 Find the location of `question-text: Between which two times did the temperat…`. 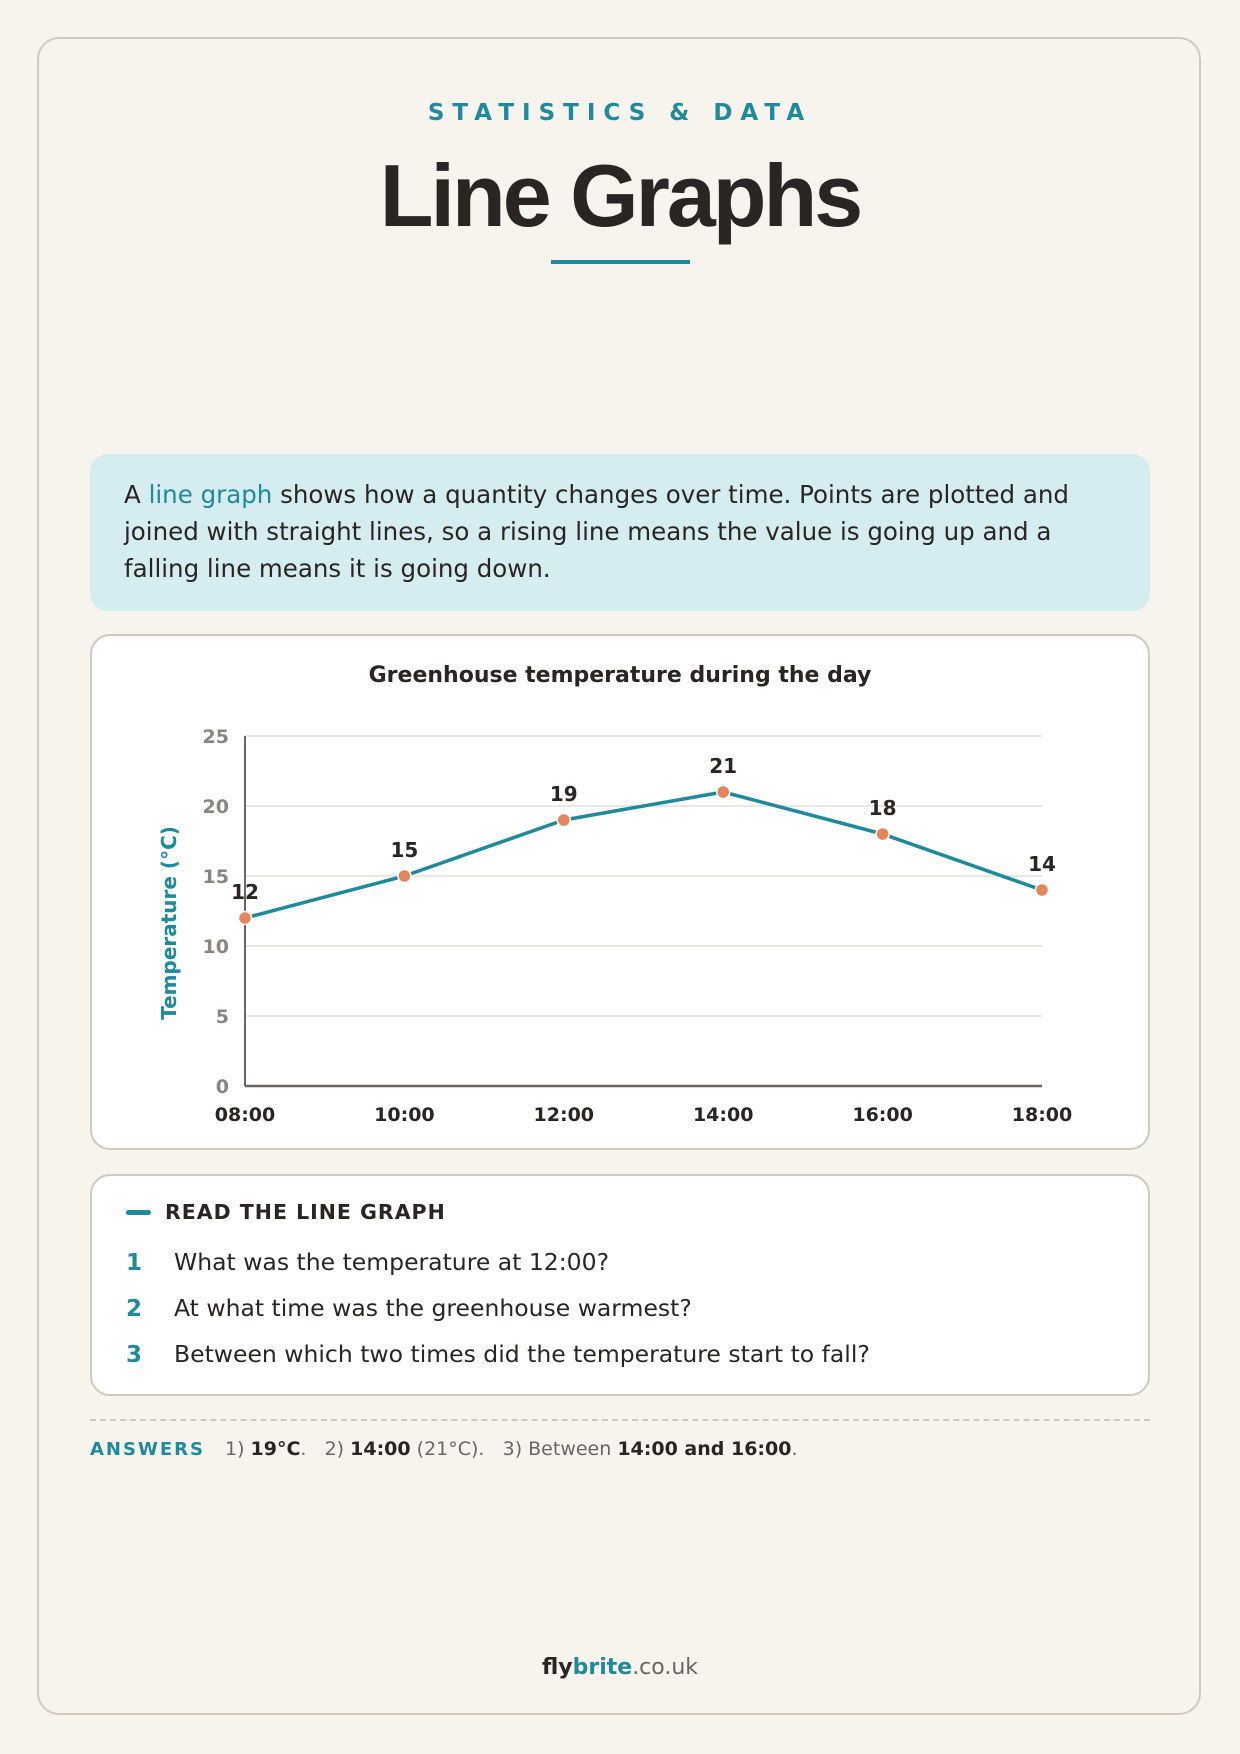

question-text: Between which two times did the temperat… is located at coordinates (522, 1354).